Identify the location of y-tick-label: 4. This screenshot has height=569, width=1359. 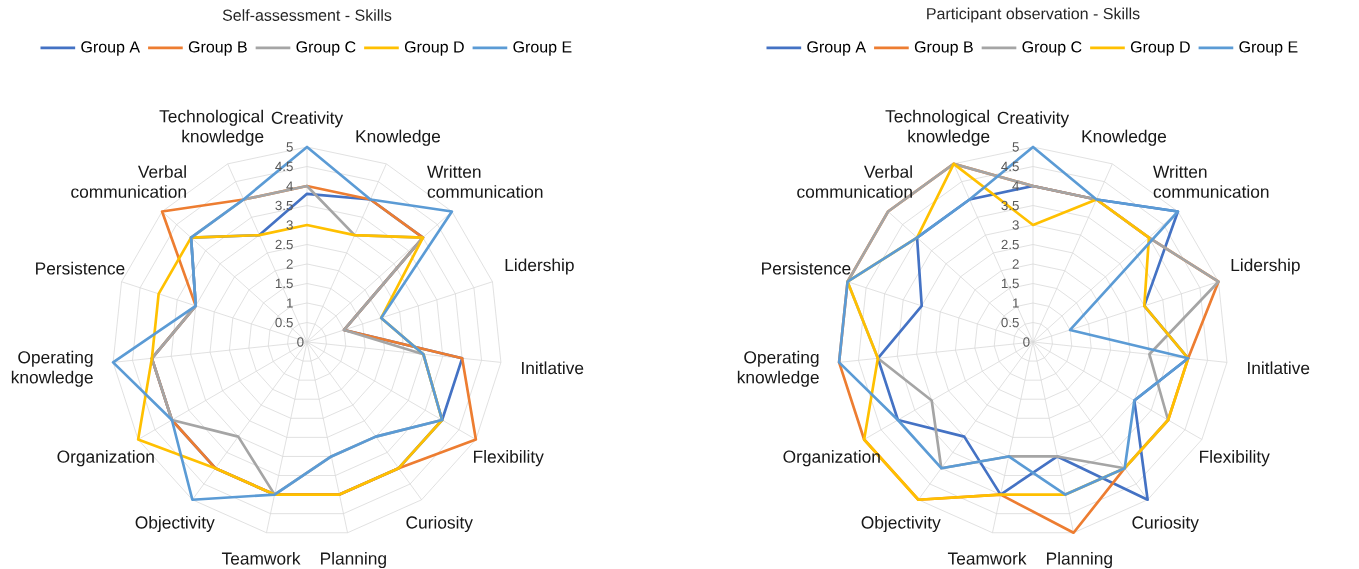
(290, 186).